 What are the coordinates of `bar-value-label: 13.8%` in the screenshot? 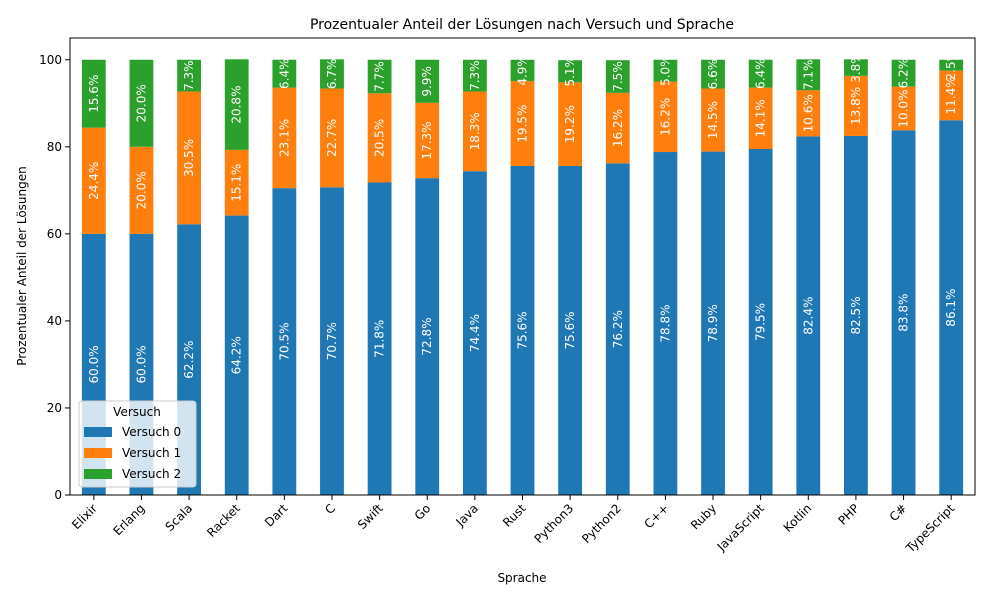 It's located at (856, 106).